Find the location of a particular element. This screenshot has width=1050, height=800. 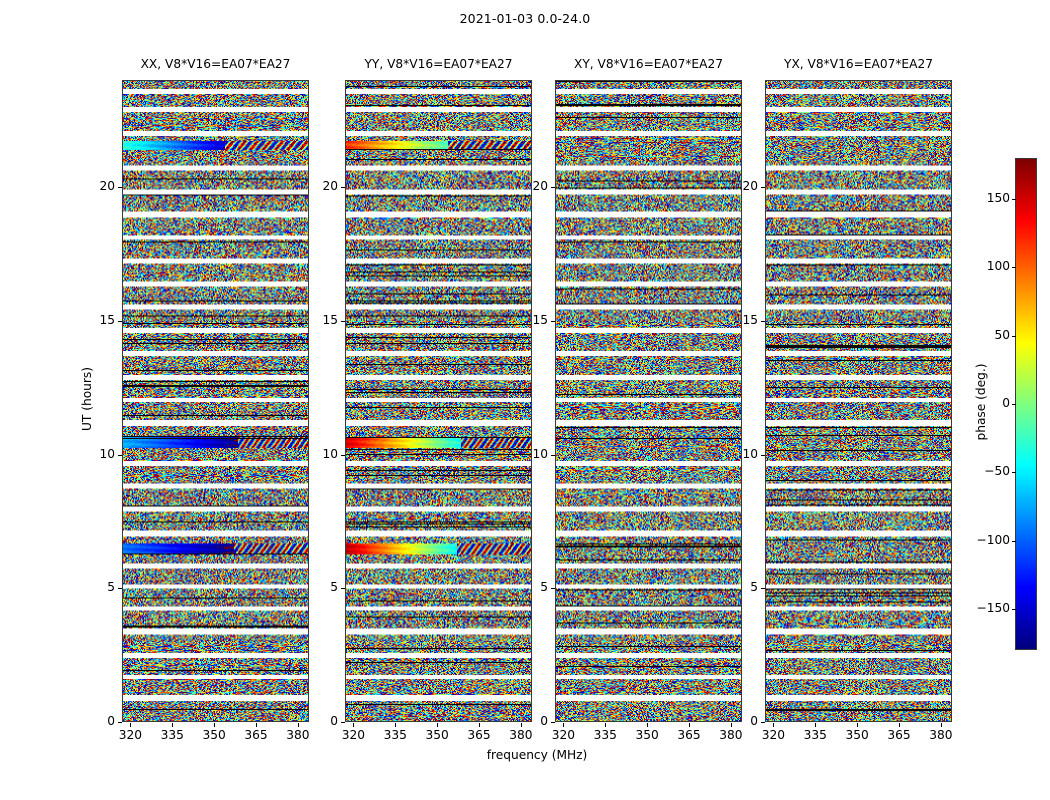

heatmap-panel-xy is located at coordinates (648, 401).